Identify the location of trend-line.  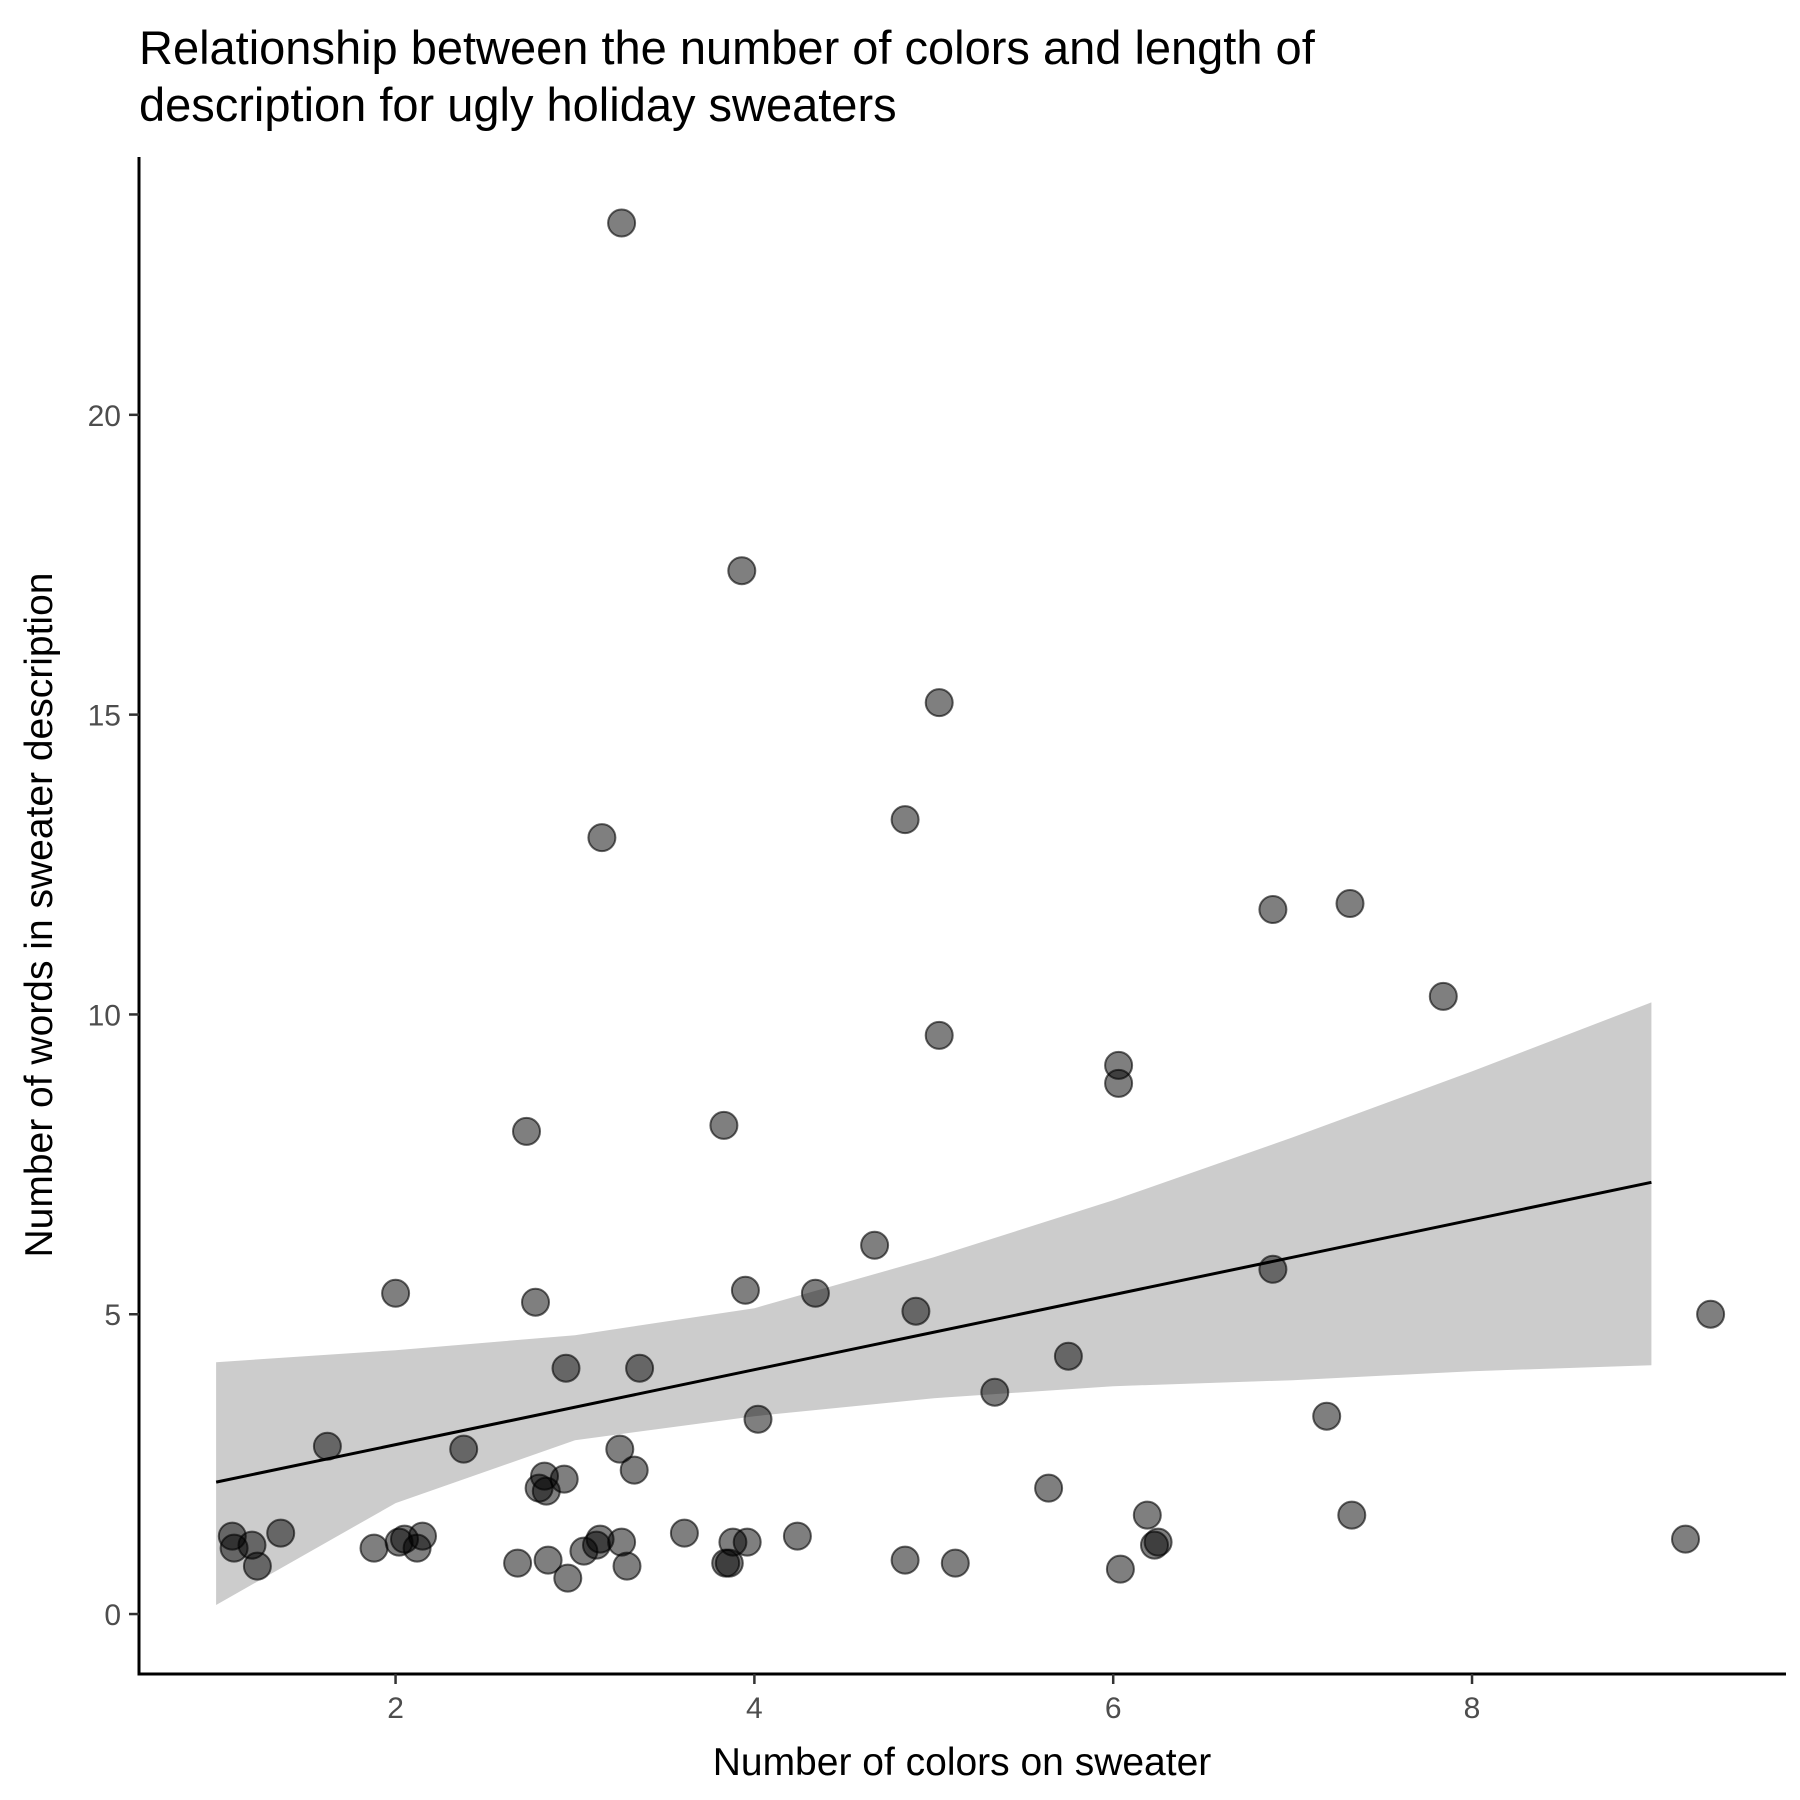
(933, 1332).